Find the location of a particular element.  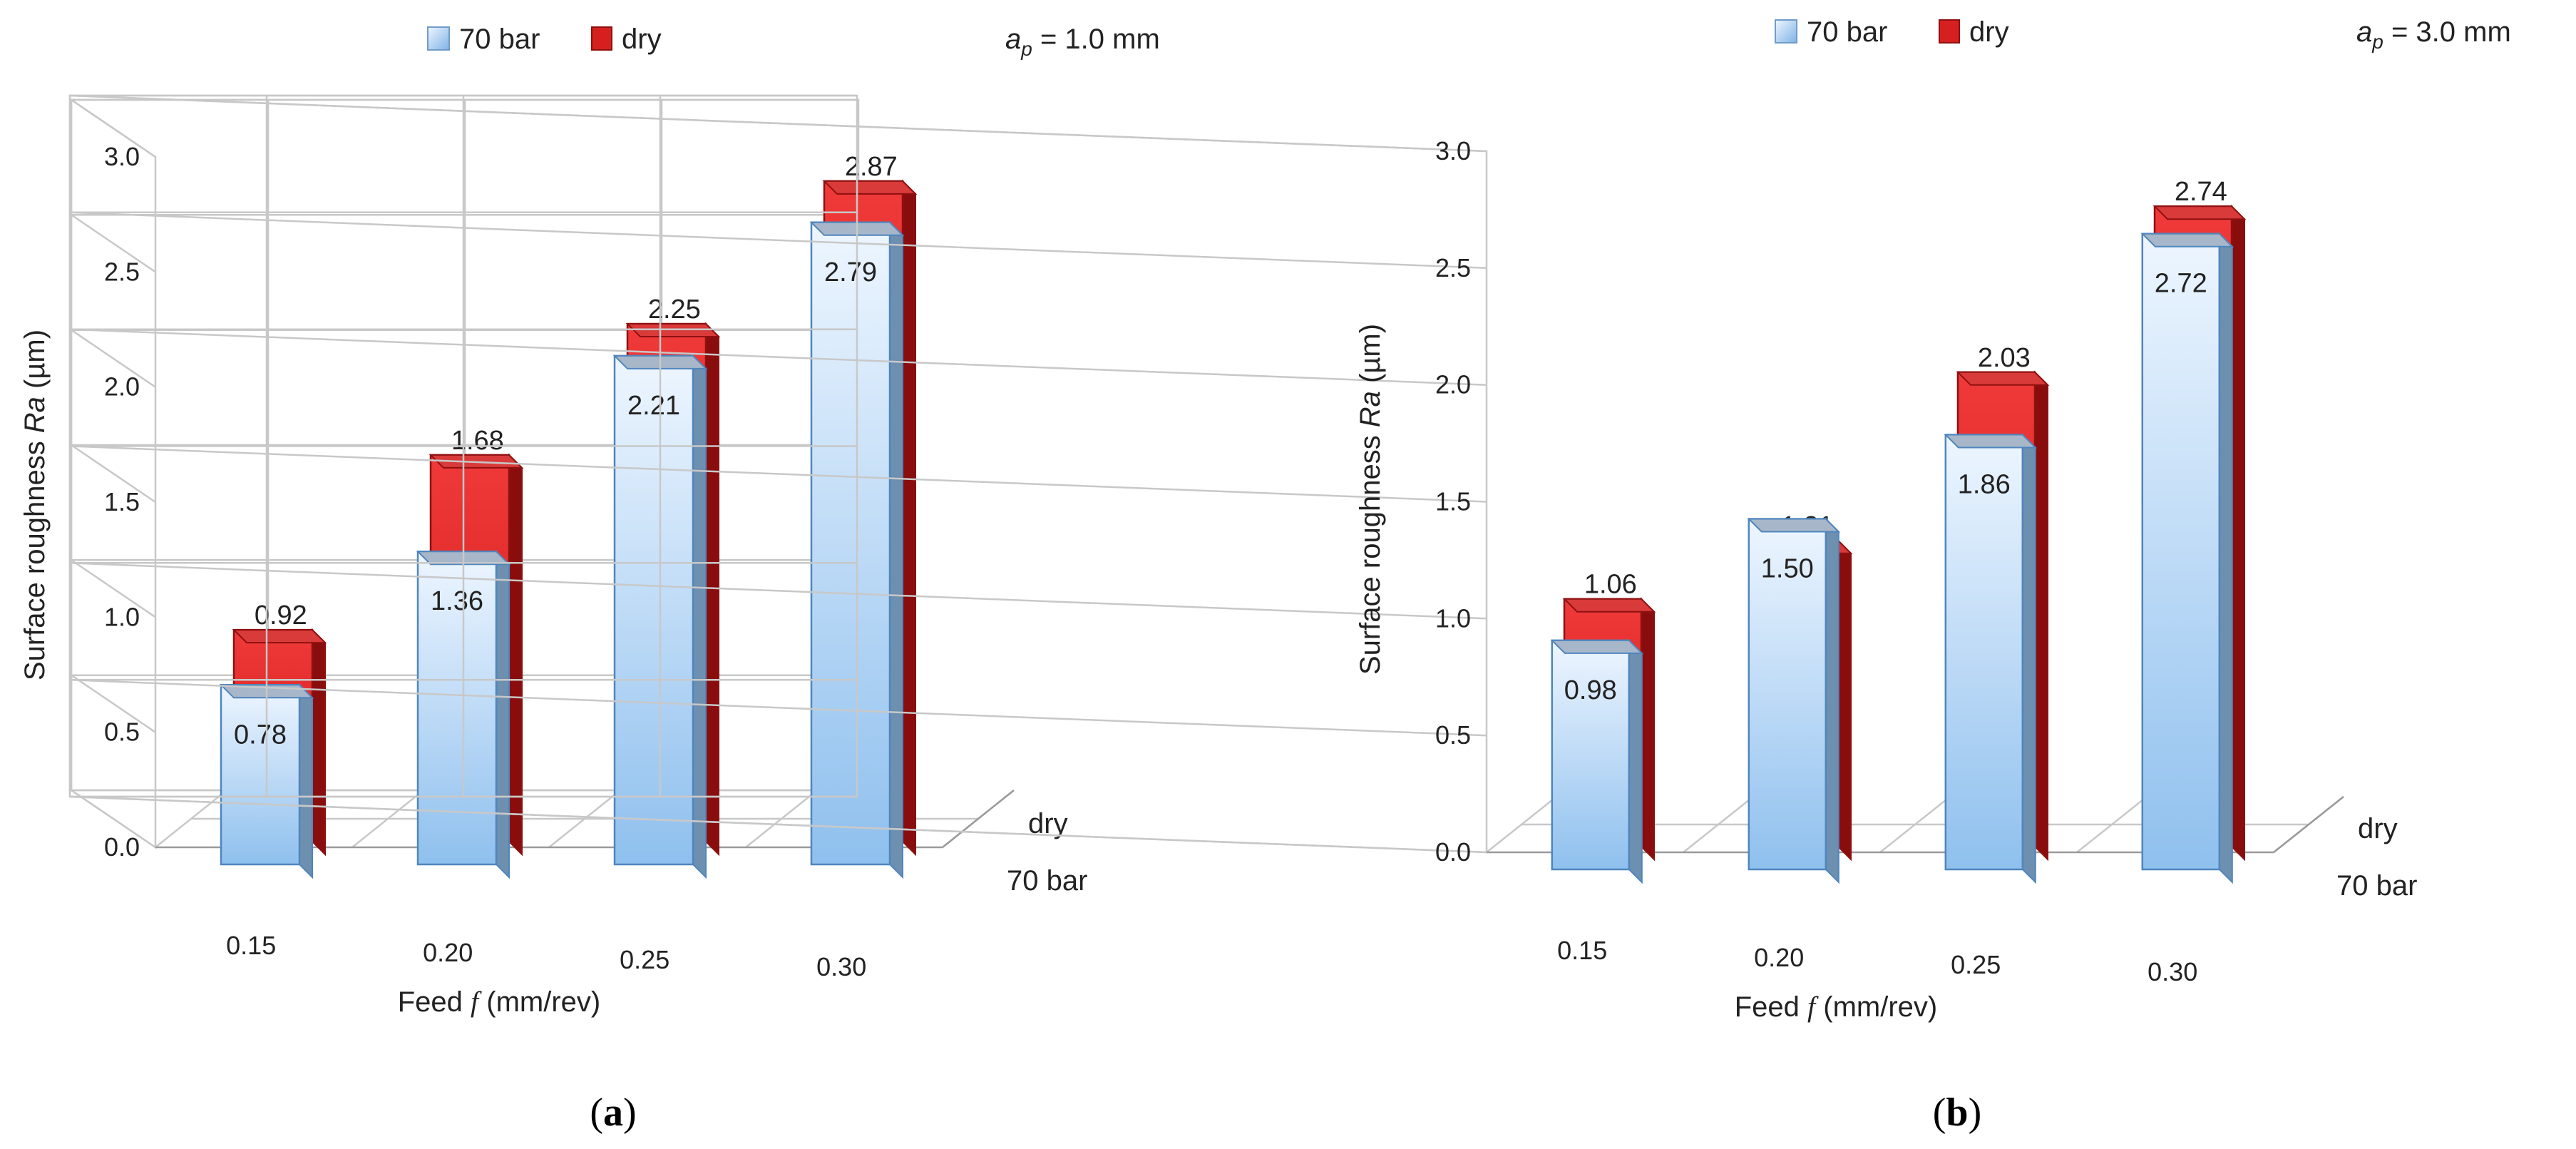

data-label-70bar: 2.72 is located at coordinates (2181, 284).